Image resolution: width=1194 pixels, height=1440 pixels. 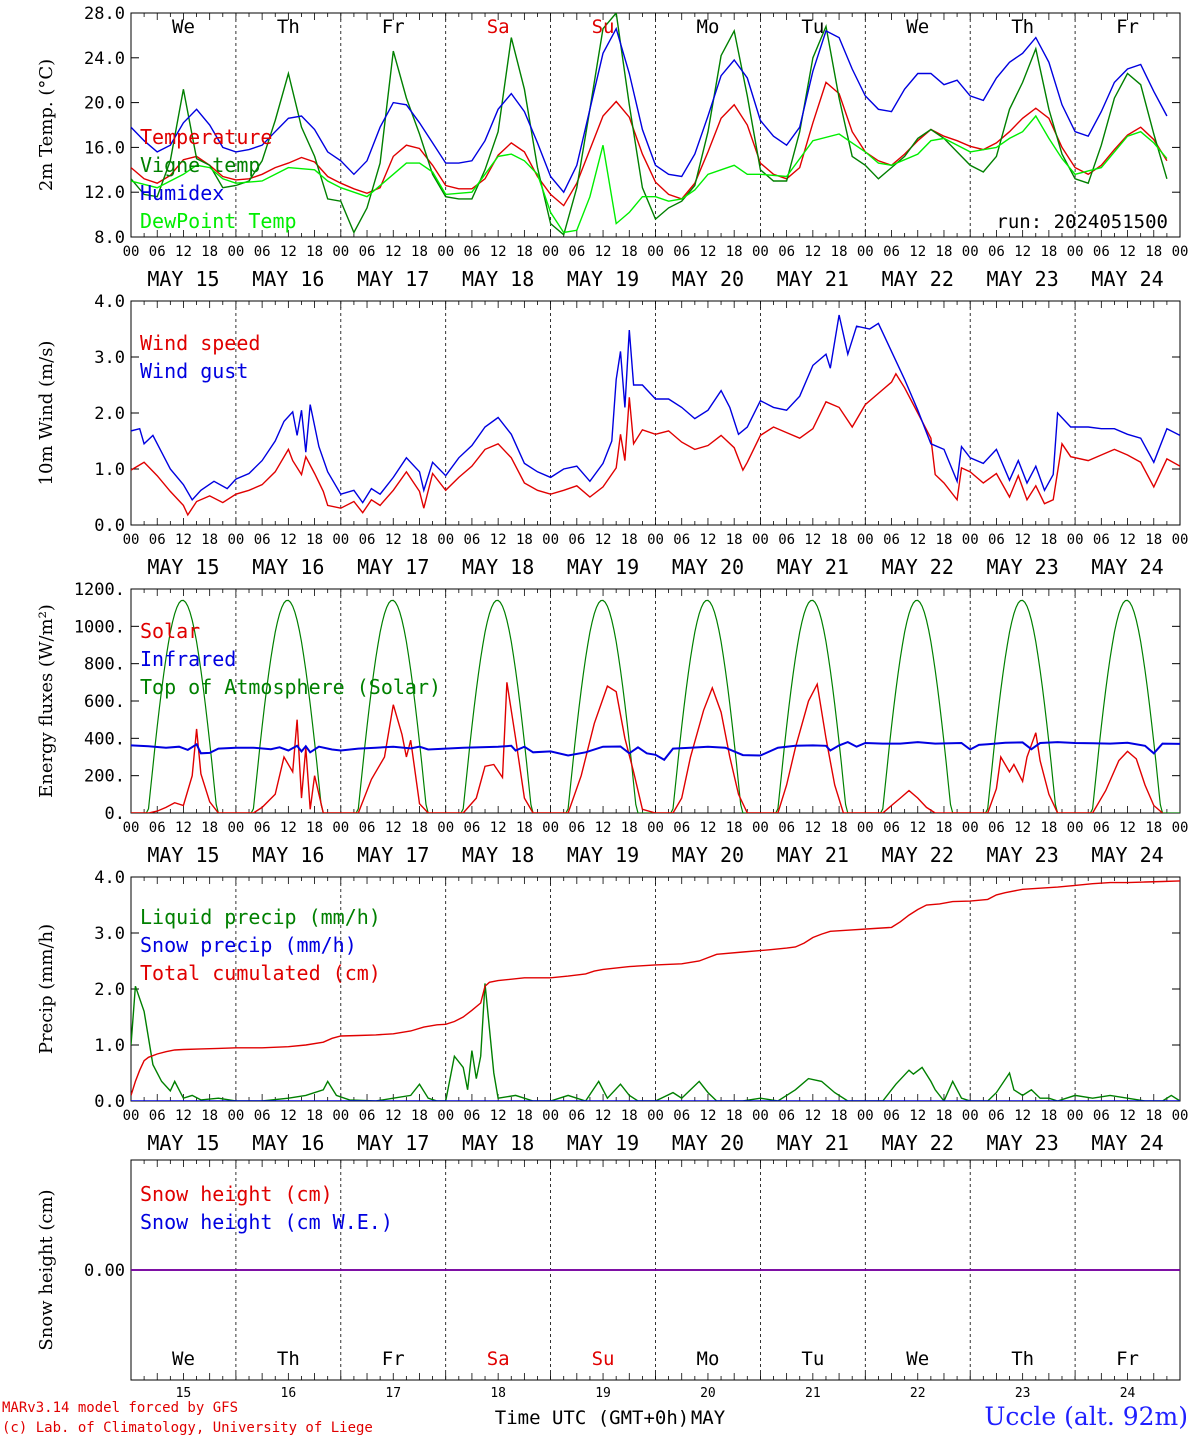 I want to click on legend-entry: Temperature, so click(x=206, y=137).